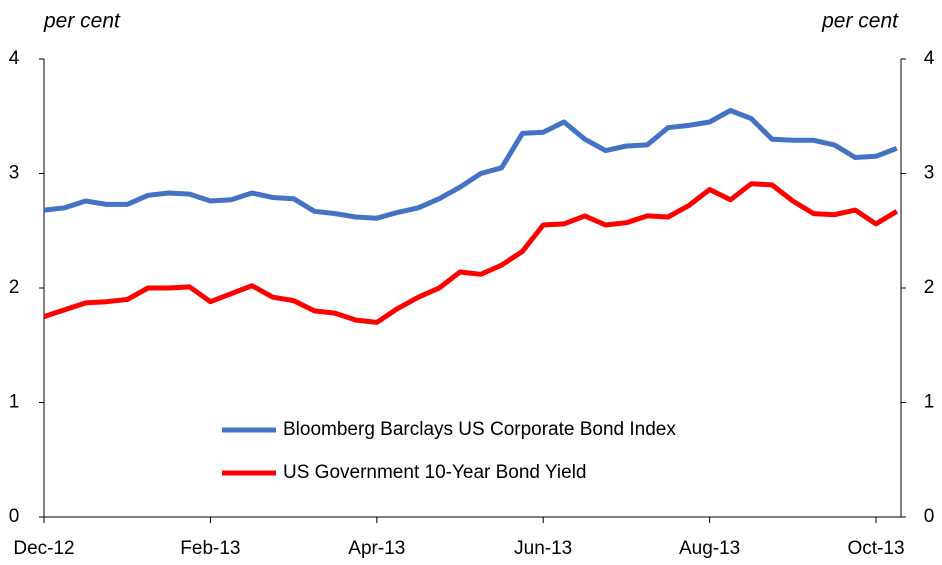 This screenshot has height=565, width=942. What do you see at coordinates (929, 402) in the screenshot?
I see `y2-tick-label: 1` at bounding box center [929, 402].